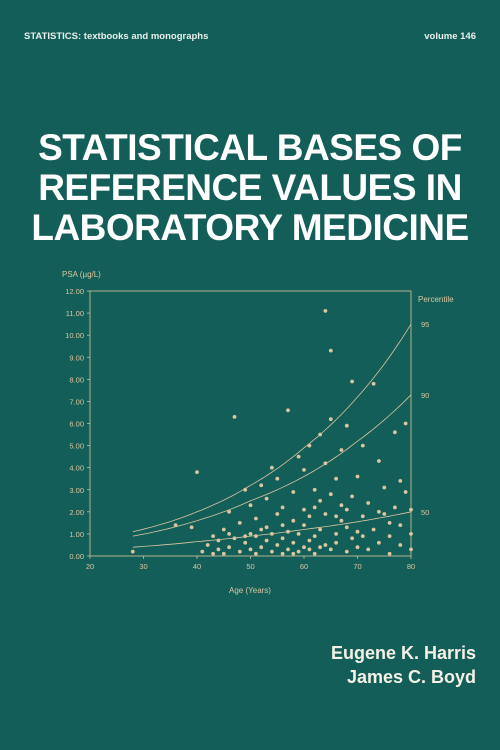 This screenshot has width=500, height=750. What do you see at coordinates (116, 36) in the screenshot?
I see `series-title: STATISTICS: textbooks and monographs` at bounding box center [116, 36].